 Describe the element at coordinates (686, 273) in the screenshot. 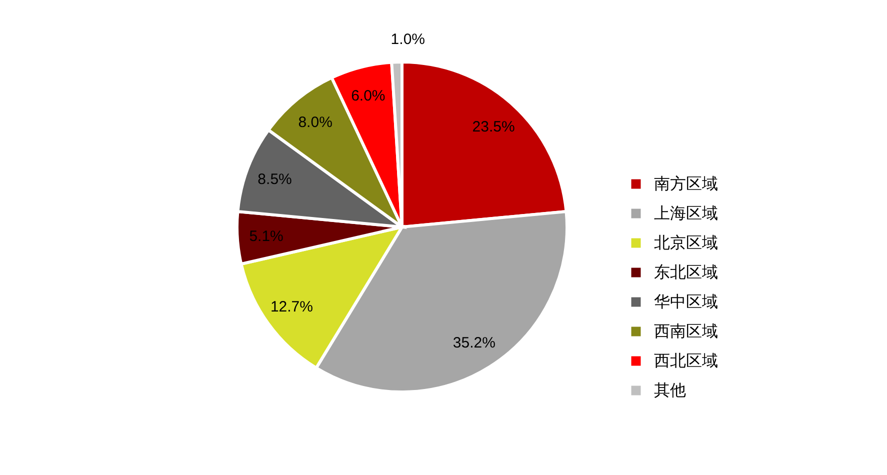

I see `legend-label: 东北区域` at that location.